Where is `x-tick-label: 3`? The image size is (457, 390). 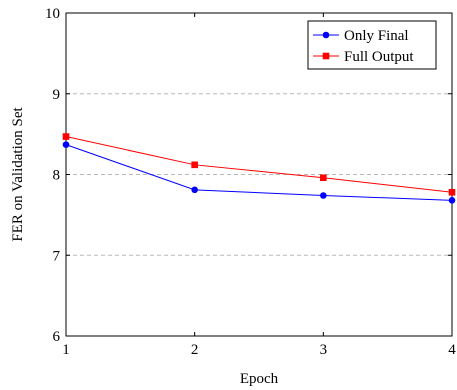
x-tick-label: 3 is located at coordinates (324, 350).